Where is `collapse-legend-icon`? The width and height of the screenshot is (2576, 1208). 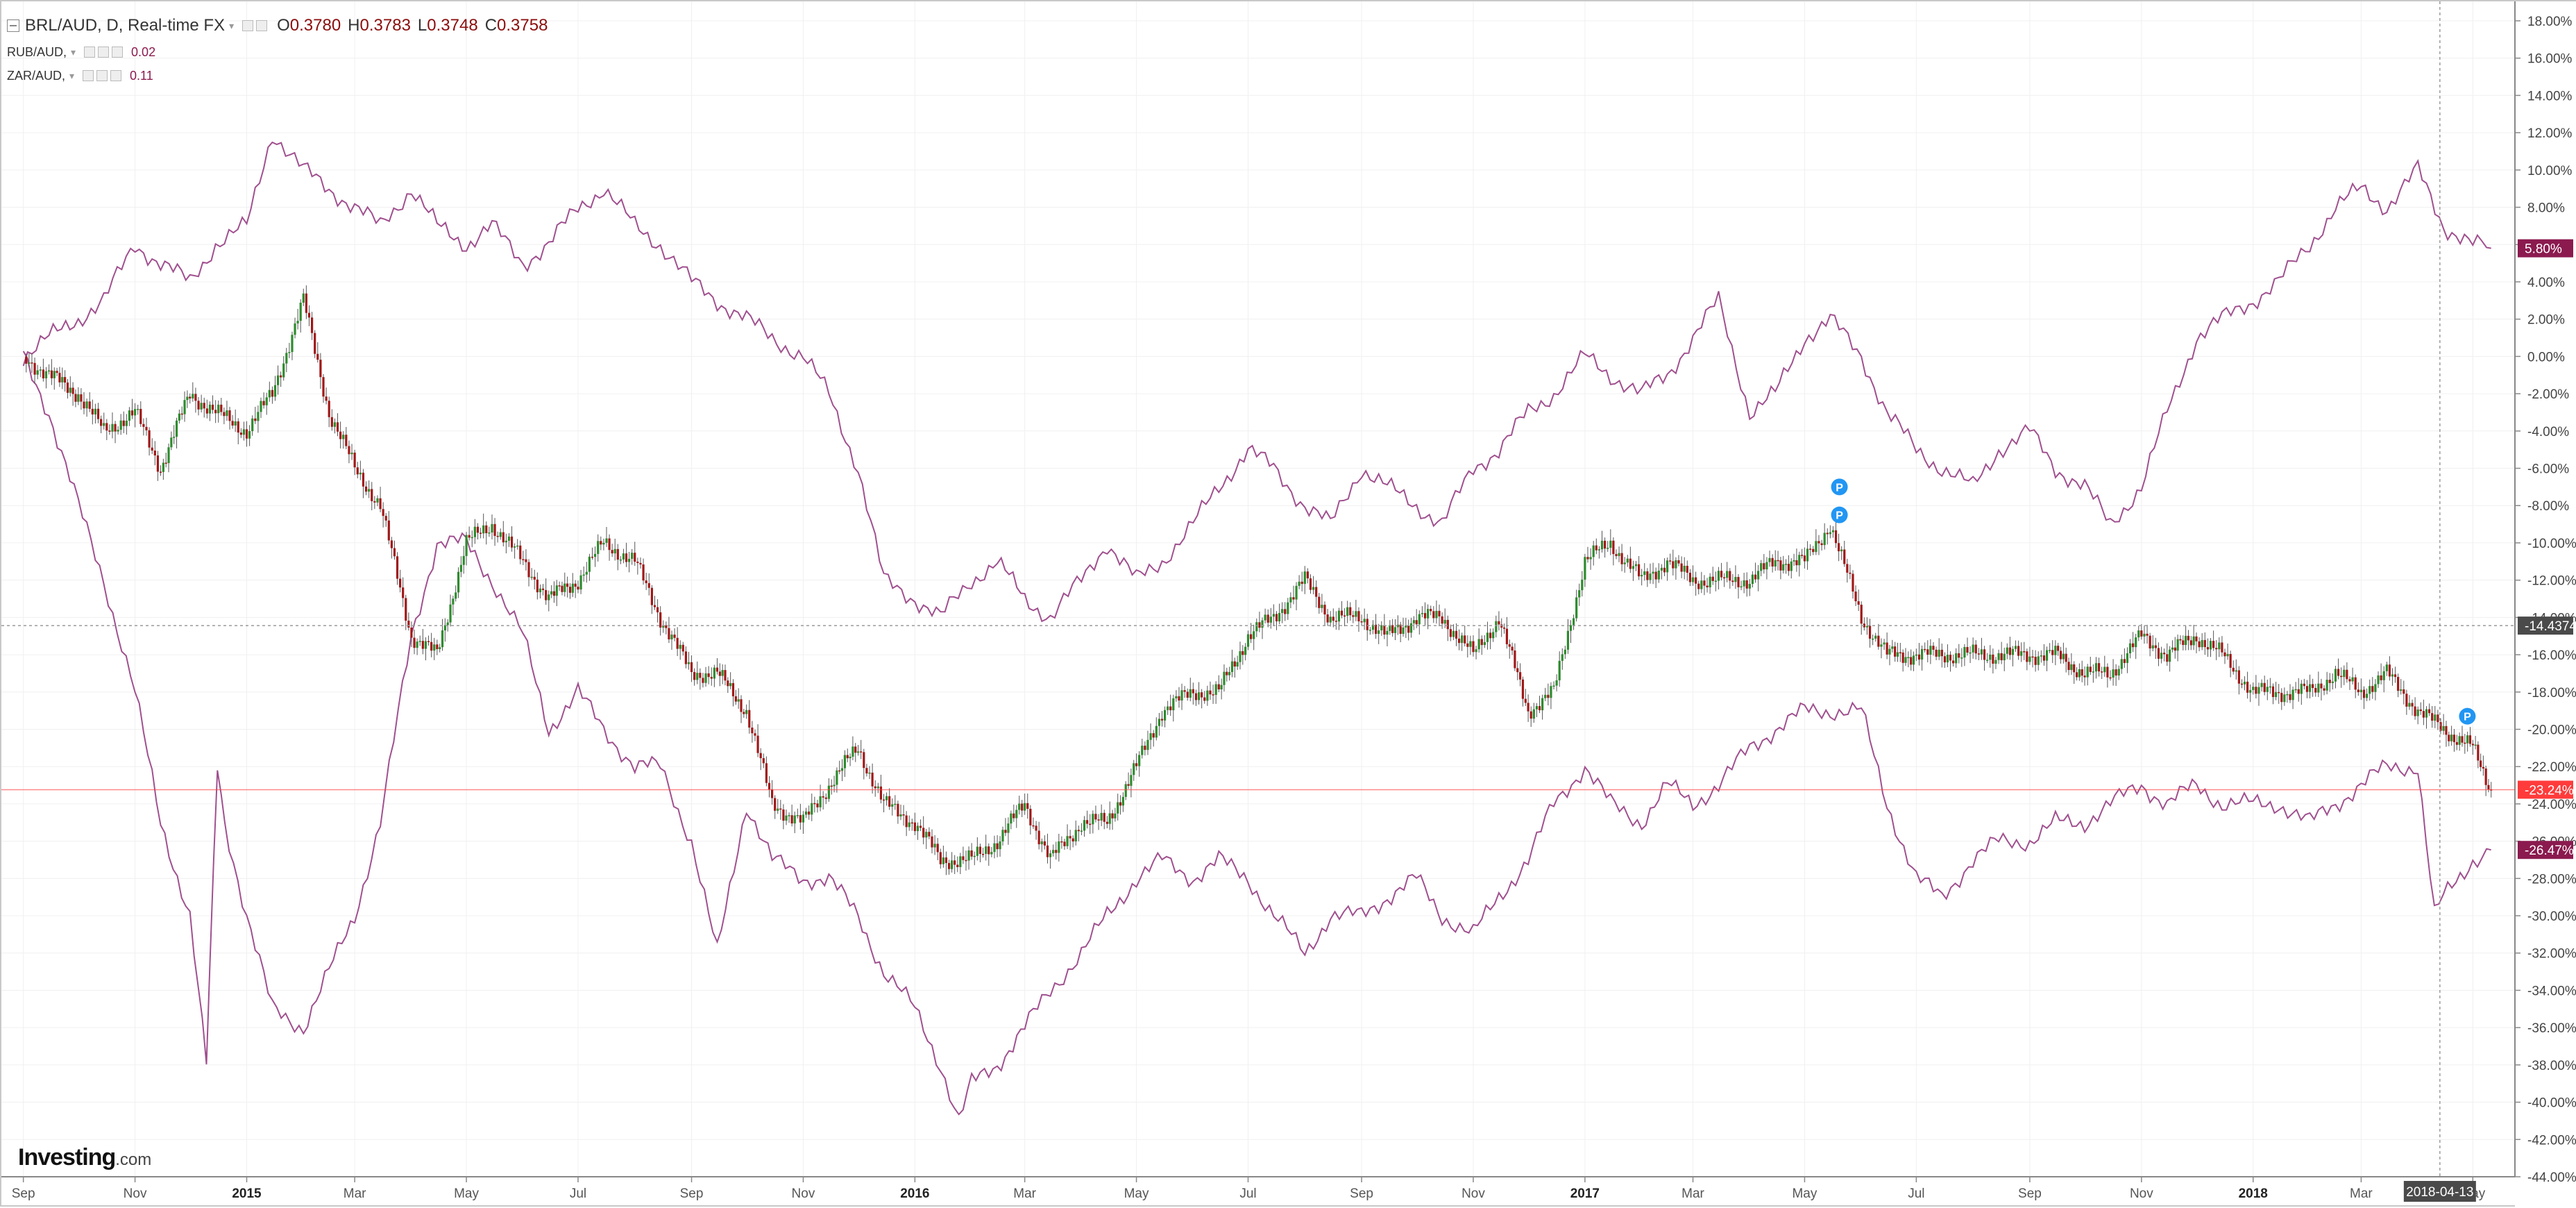
collapse-legend-icon is located at coordinates (13, 25).